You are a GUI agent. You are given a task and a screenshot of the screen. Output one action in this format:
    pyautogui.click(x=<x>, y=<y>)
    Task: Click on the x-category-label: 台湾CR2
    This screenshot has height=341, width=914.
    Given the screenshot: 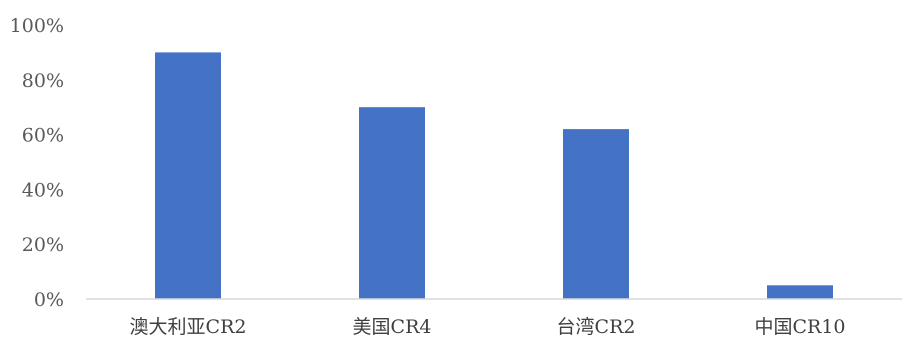 What is the action you would take?
    pyautogui.click(x=596, y=327)
    